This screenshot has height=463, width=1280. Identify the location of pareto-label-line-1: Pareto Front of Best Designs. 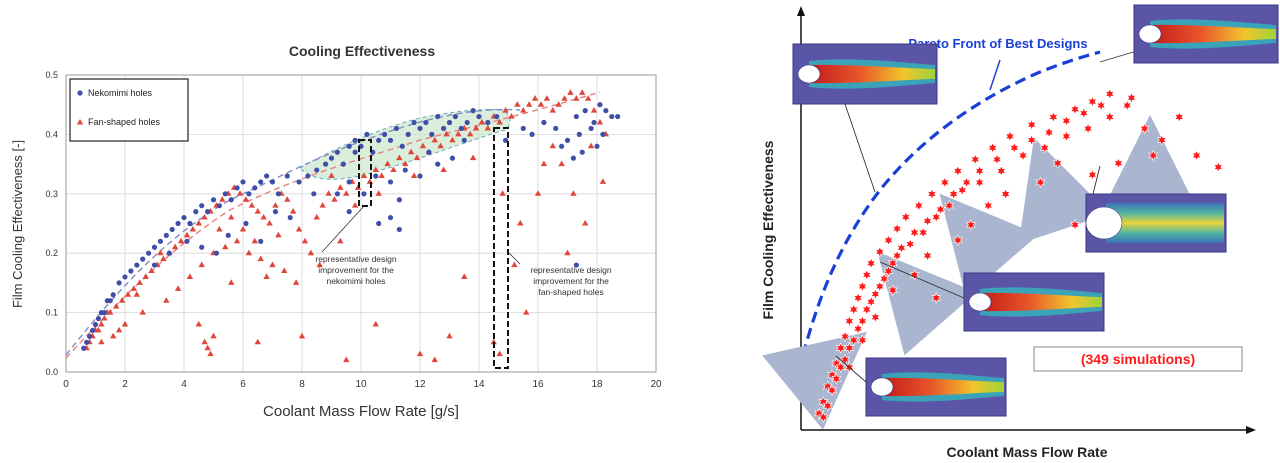
(997, 43).